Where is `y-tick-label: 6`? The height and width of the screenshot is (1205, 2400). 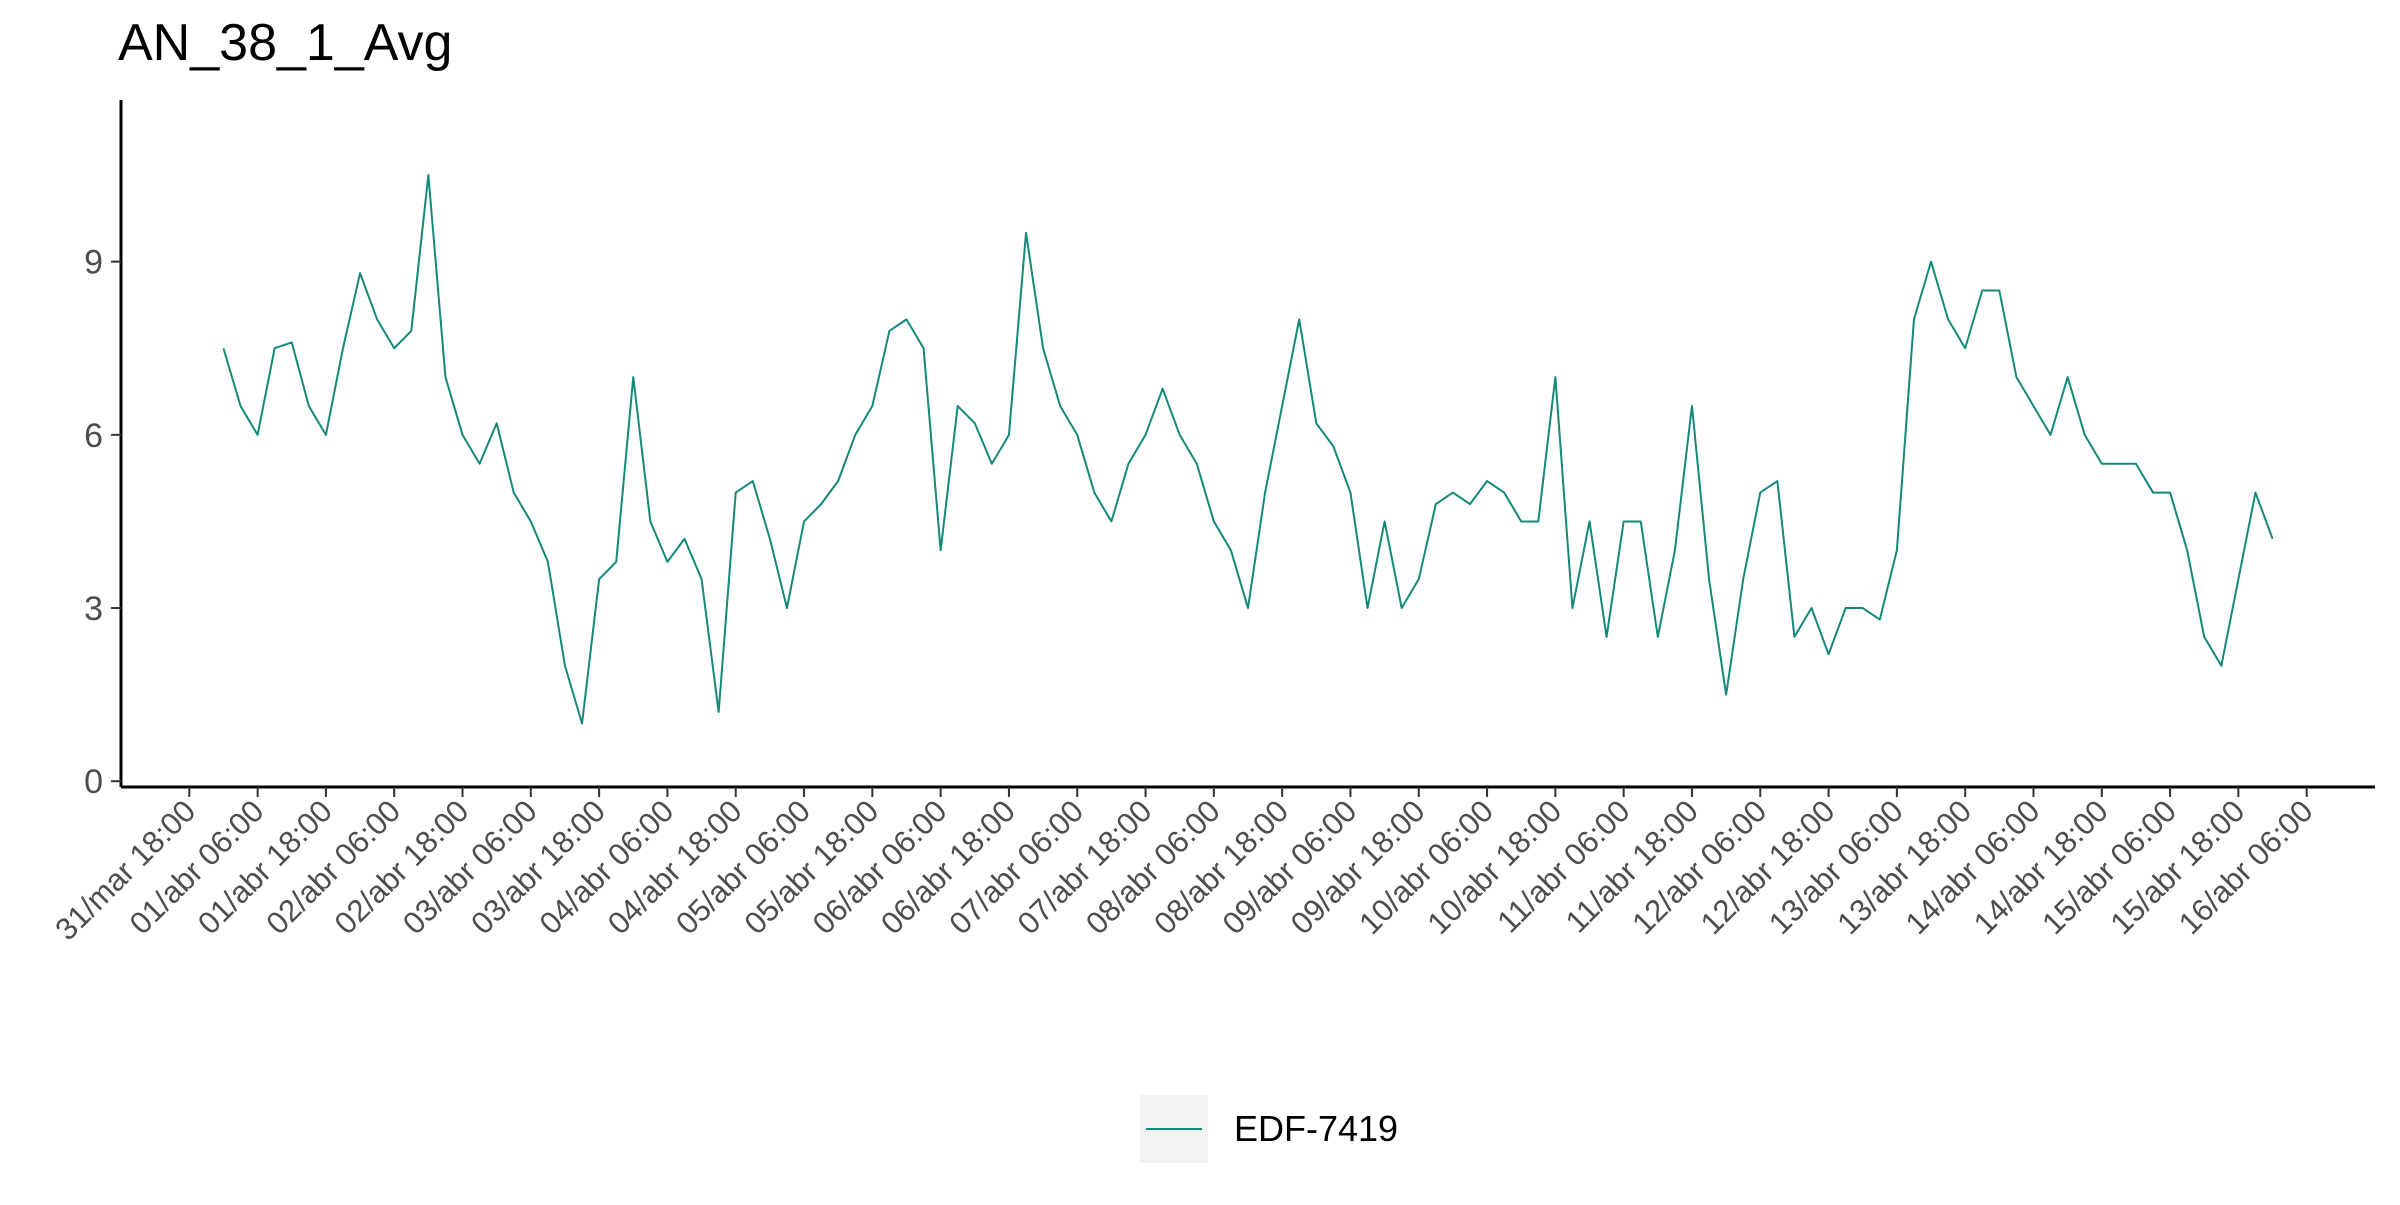 y-tick-label: 6 is located at coordinates (93, 436).